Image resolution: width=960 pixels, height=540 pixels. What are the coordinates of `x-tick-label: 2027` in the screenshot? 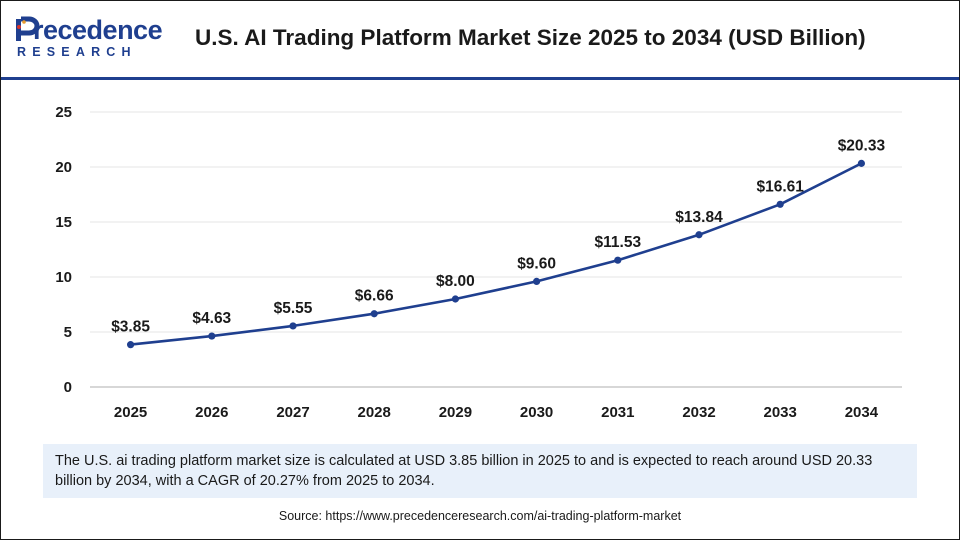 It's located at (292, 412).